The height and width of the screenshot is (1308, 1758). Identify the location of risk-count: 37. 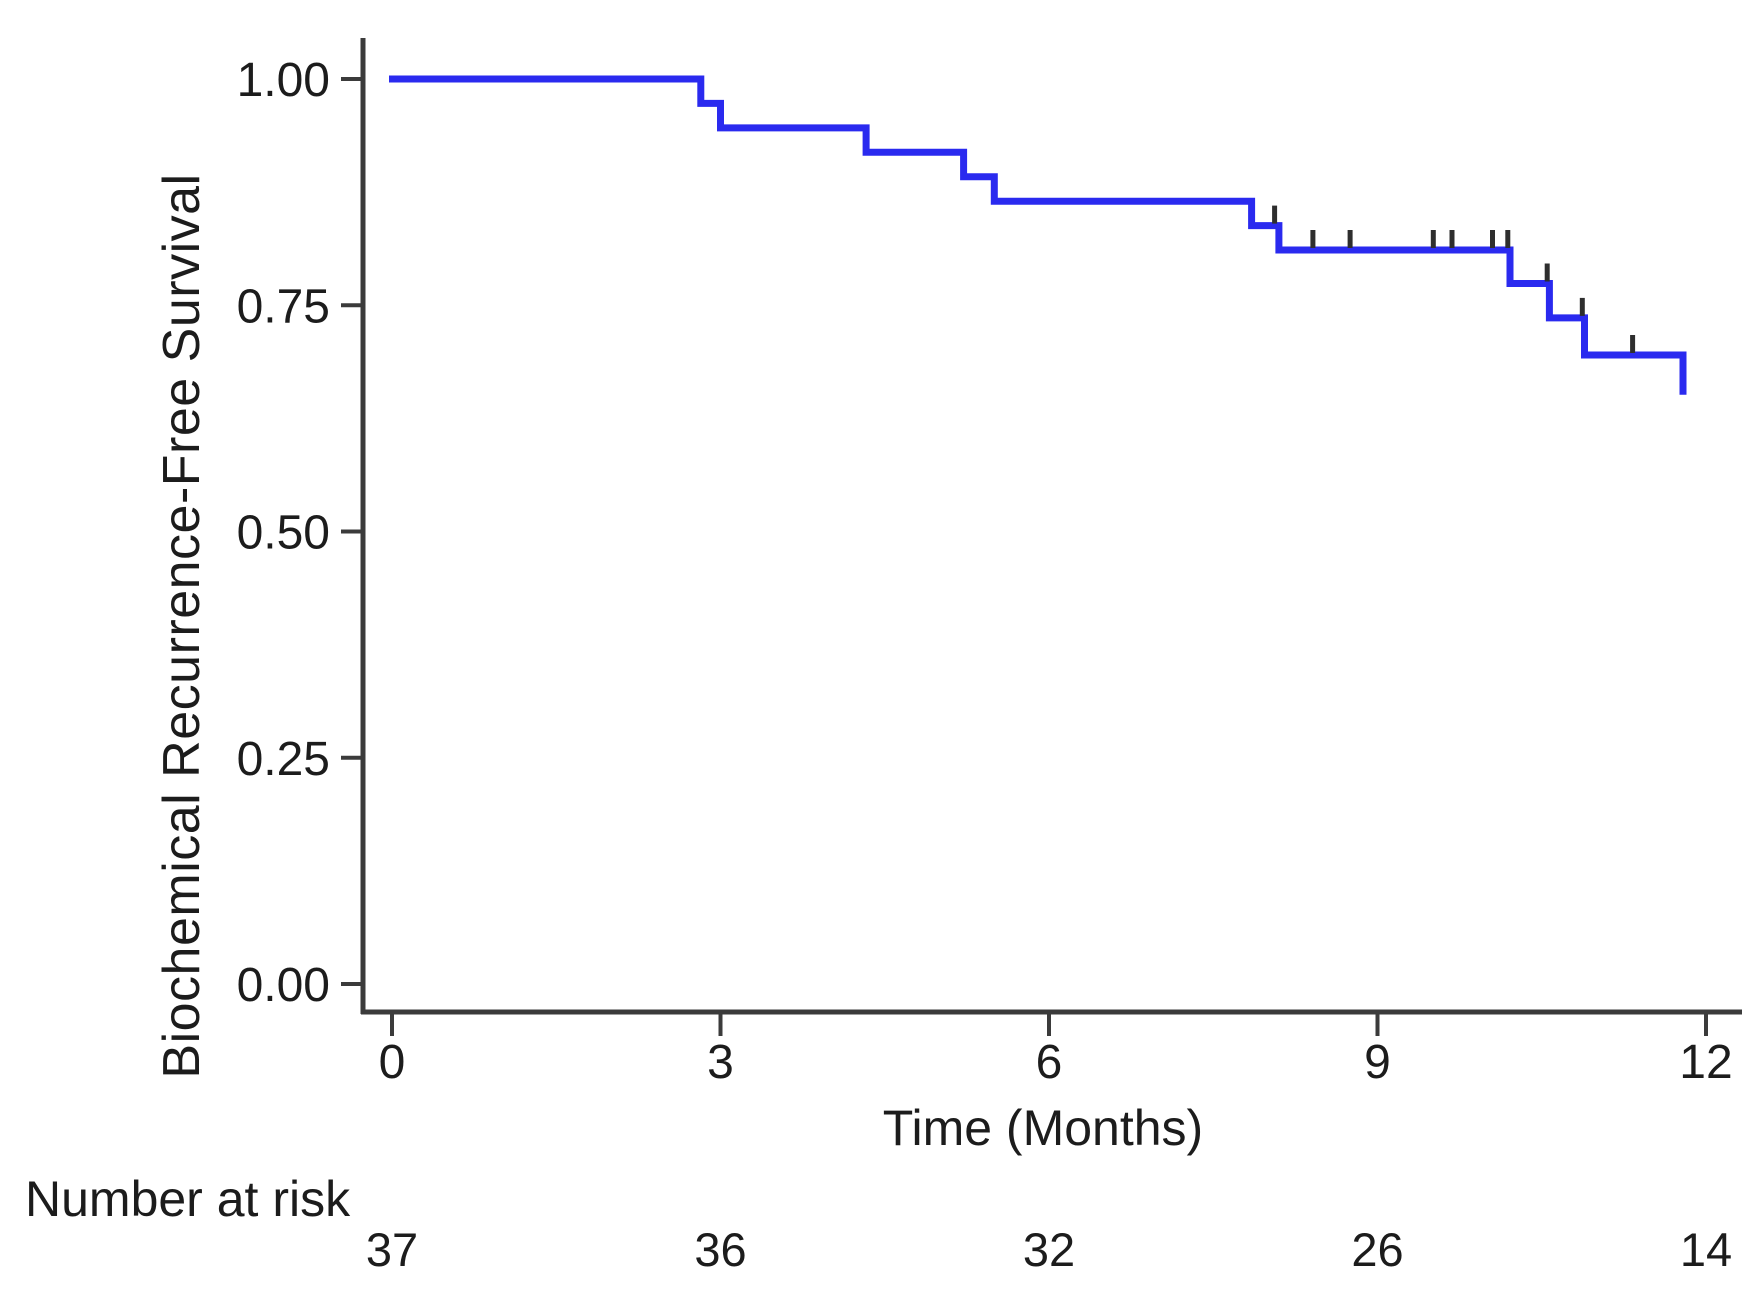
(392, 1249).